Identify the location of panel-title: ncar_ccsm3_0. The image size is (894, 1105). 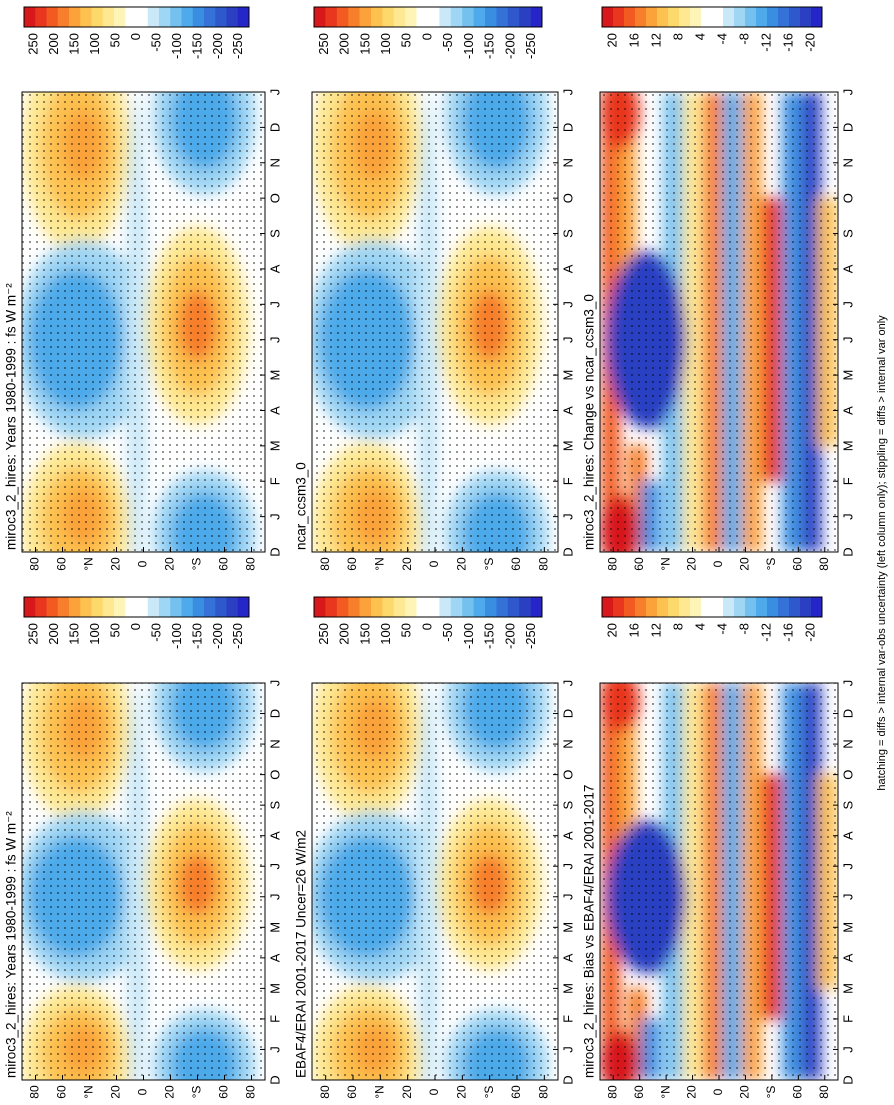
(301, 506).